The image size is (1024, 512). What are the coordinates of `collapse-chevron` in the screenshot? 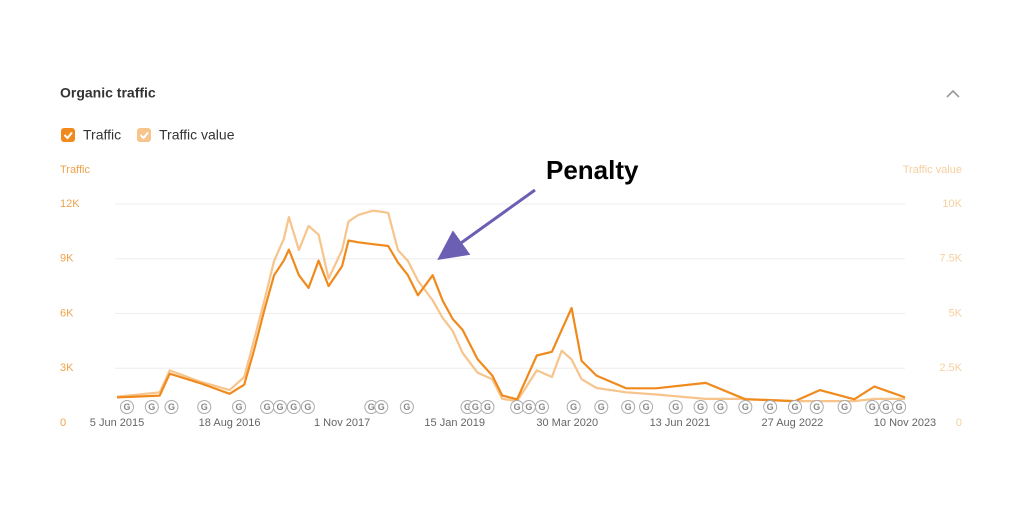 It's located at (953, 93).